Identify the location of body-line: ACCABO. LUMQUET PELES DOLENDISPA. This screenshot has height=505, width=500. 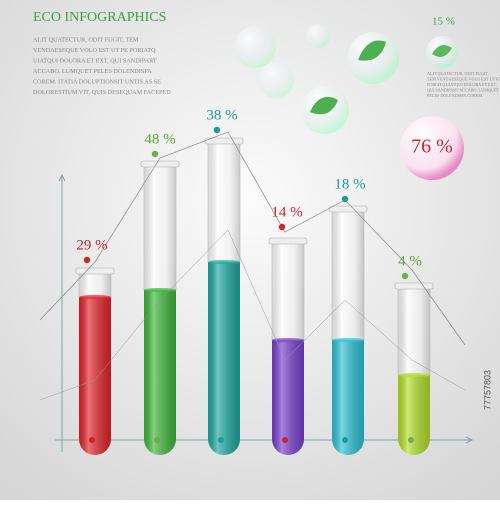
(92, 71).